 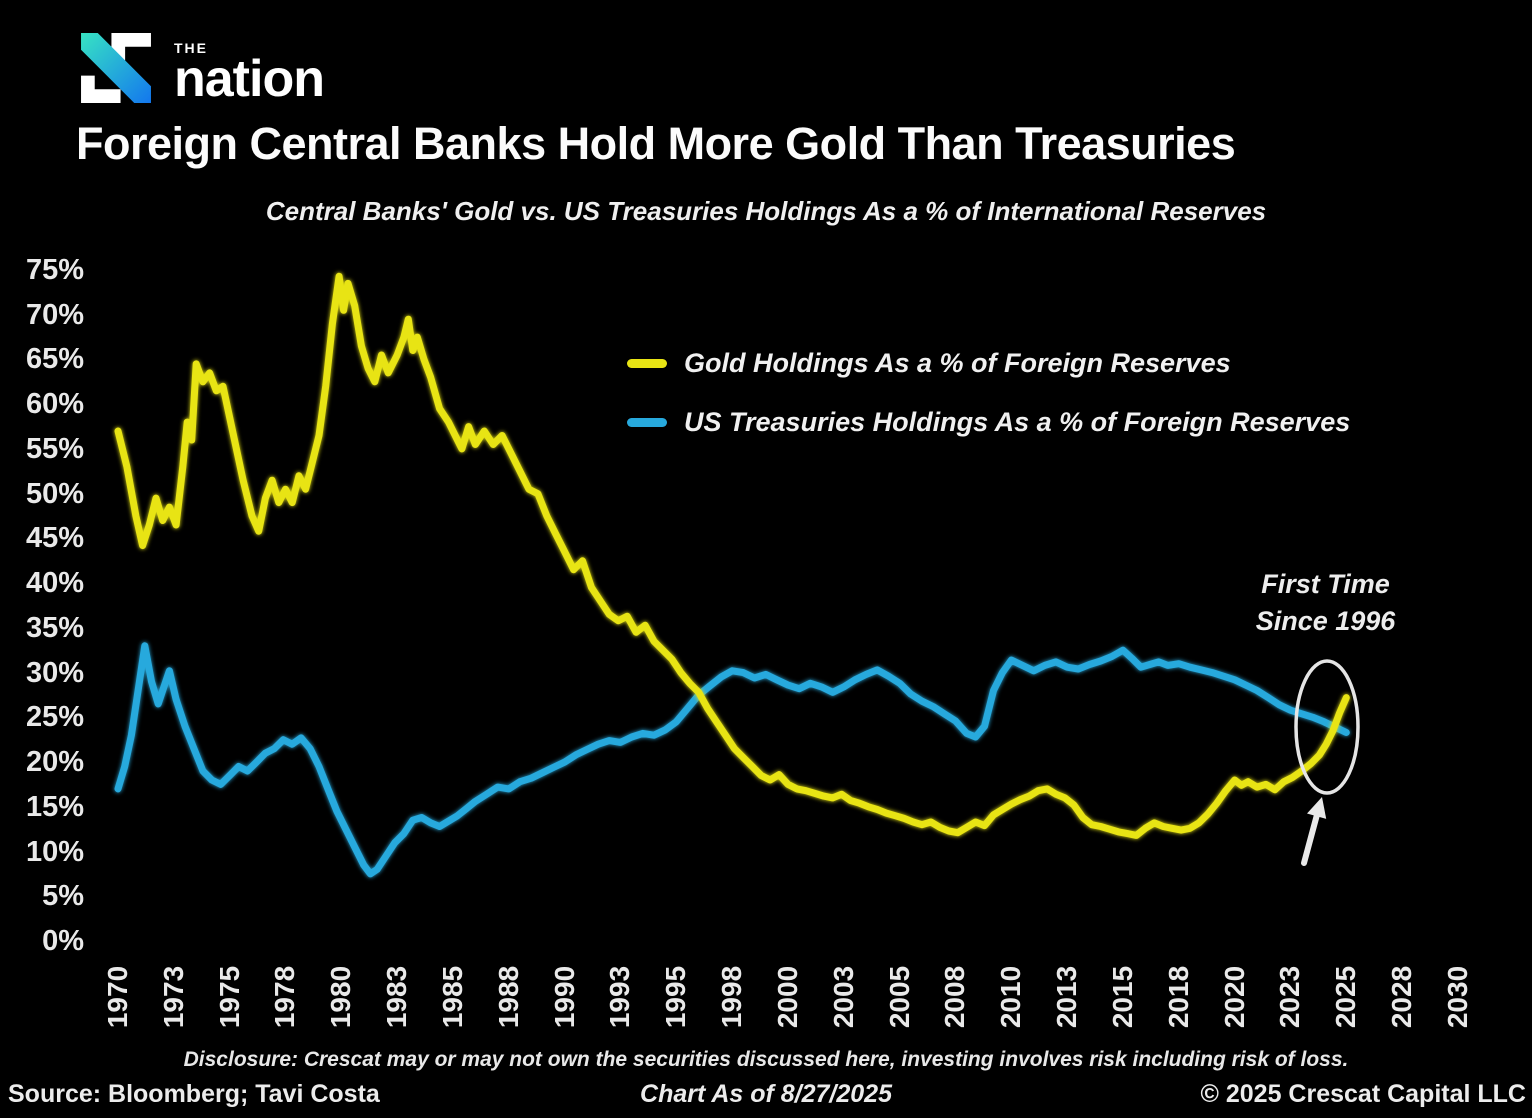 I want to click on y-axis-tick-label: 45%, so click(x=54, y=538).